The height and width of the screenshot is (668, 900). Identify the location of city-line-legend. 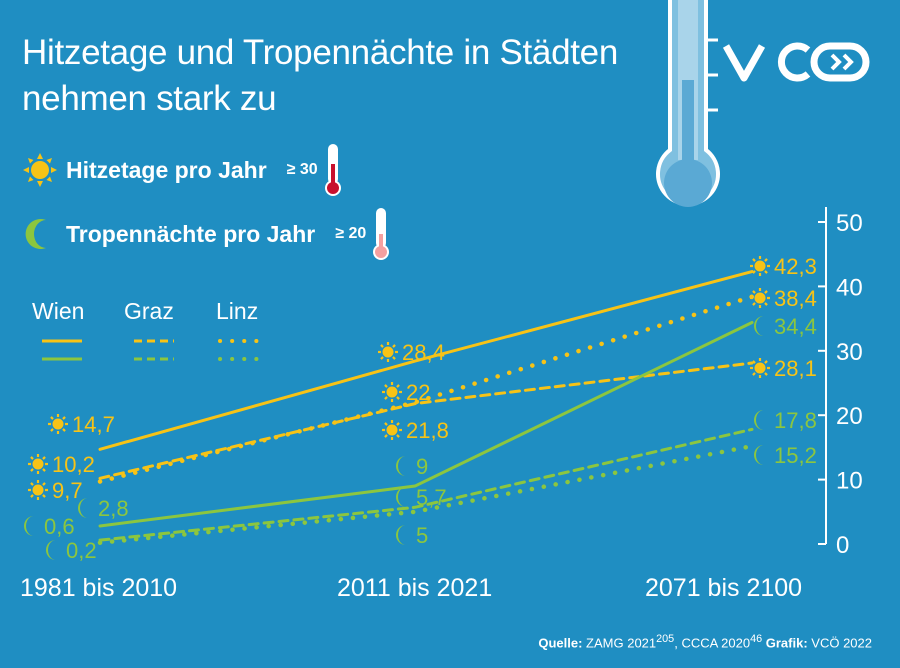
(153, 350).